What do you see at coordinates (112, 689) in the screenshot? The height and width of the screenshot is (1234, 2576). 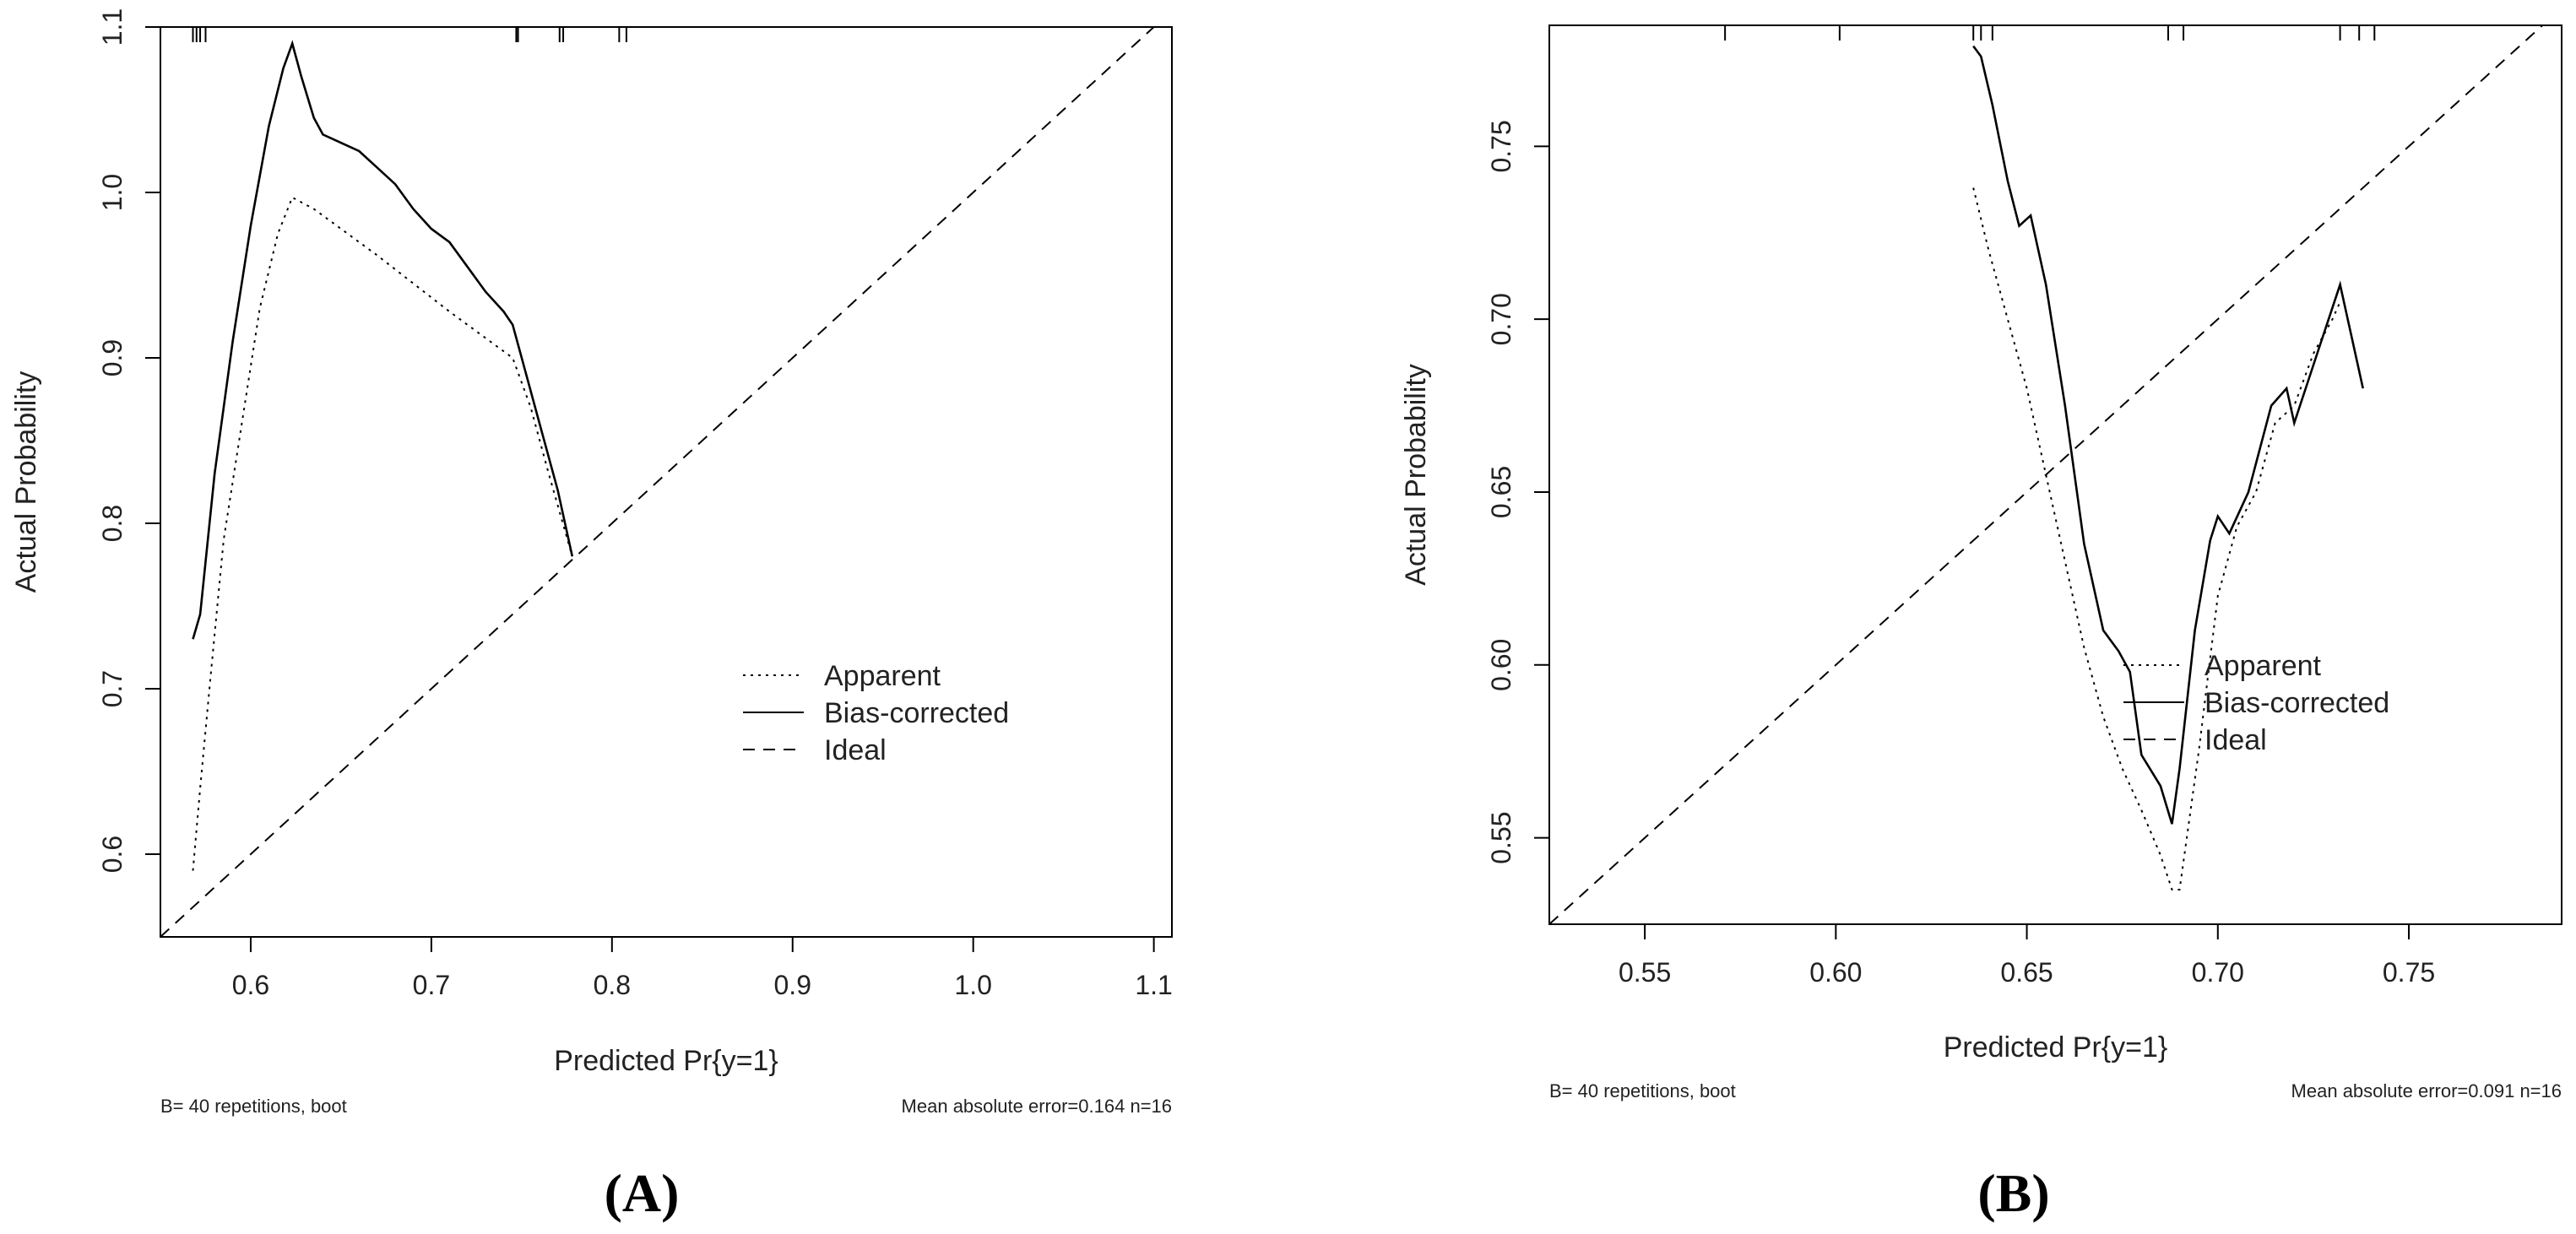 I see `y-tick-label: 0.7` at bounding box center [112, 689].